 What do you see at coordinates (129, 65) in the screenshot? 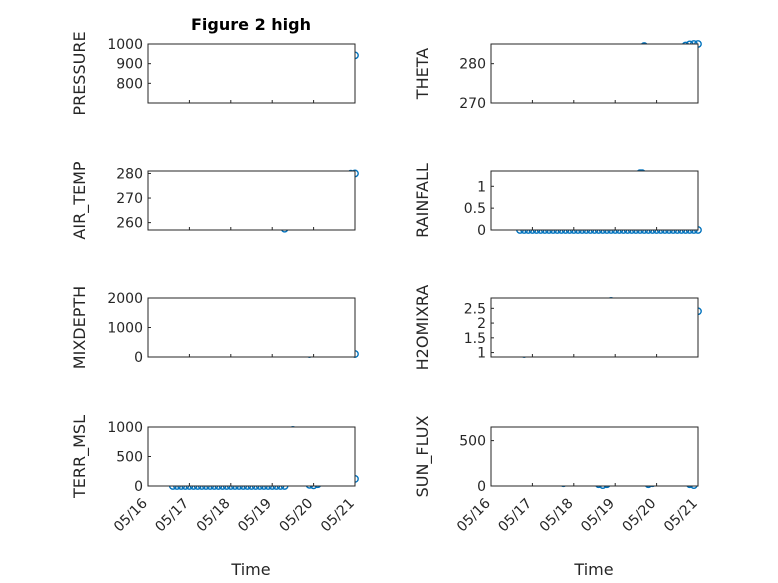
I see `y-tick-label: 900` at bounding box center [129, 65].